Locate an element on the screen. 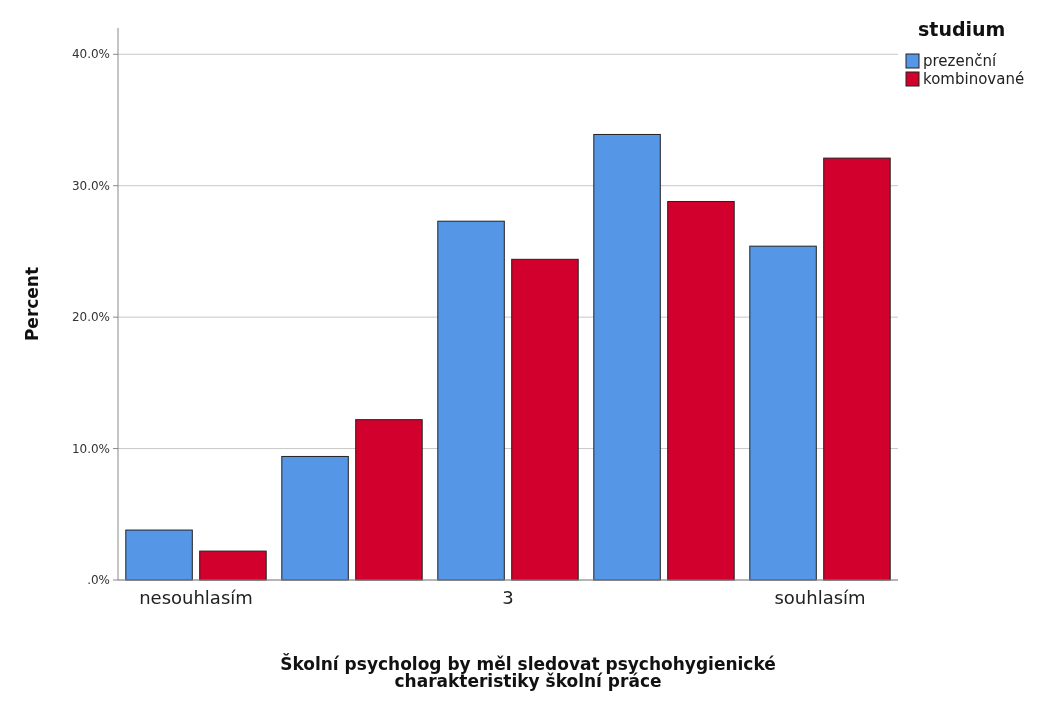 The width and height of the screenshot is (1042, 702). legend-label: prezenční is located at coordinates (960, 61).